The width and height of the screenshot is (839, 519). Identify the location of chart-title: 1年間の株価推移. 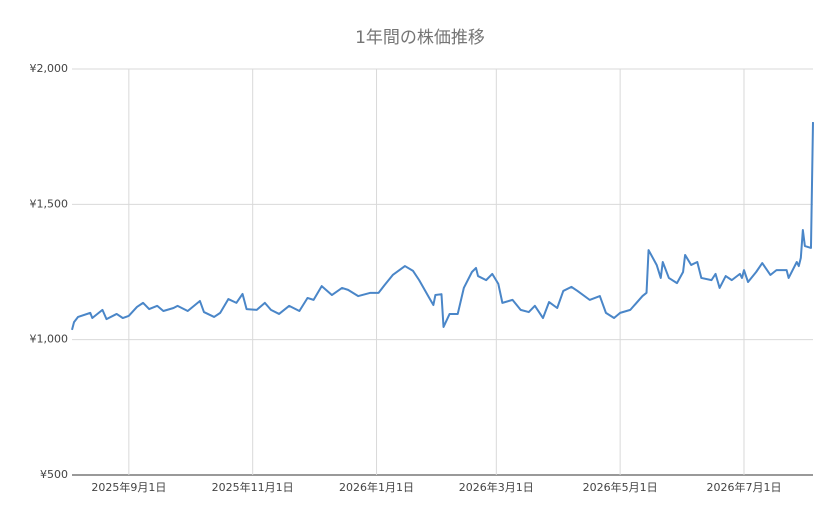
(420, 38).